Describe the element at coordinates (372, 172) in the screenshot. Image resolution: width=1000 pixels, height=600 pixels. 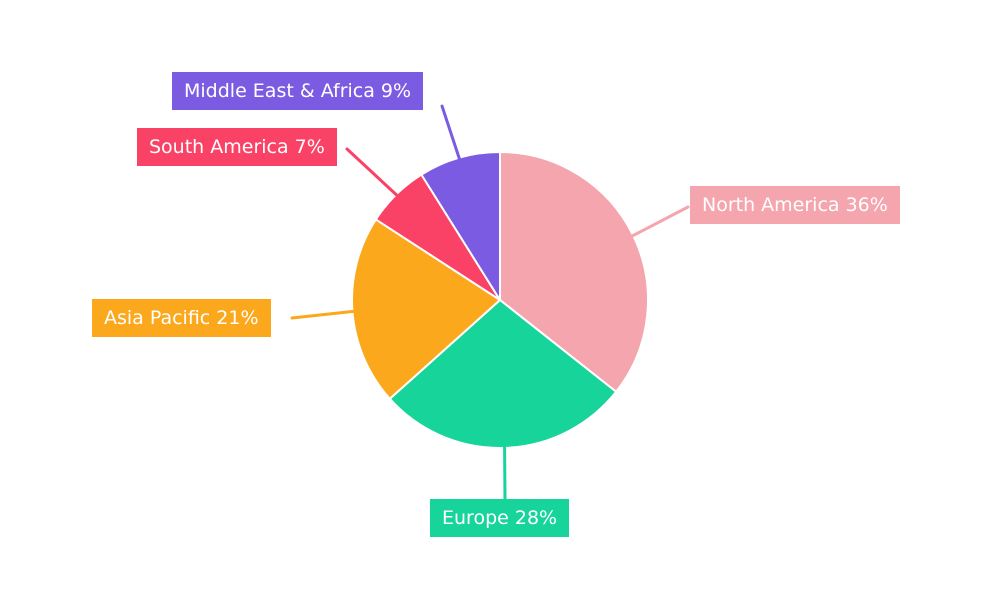
I see `leader-line-south-america` at that location.